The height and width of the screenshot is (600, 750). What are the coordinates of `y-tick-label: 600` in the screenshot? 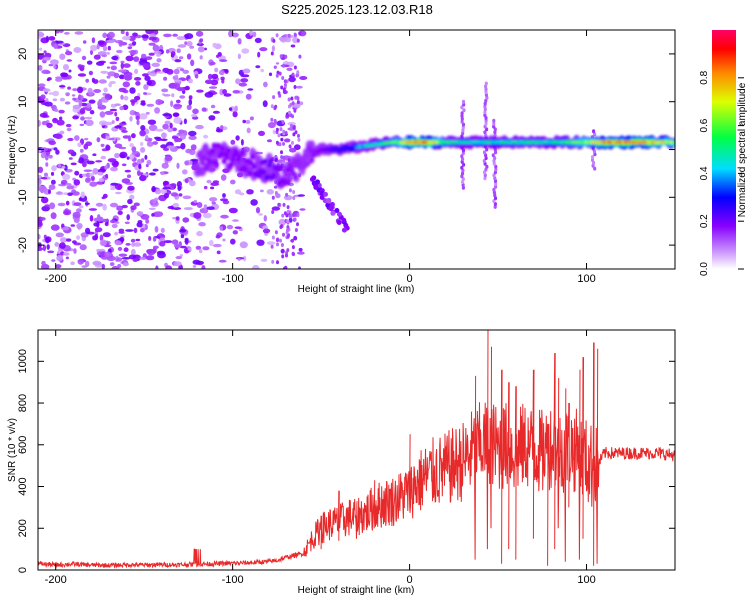 It's located at (23, 445).